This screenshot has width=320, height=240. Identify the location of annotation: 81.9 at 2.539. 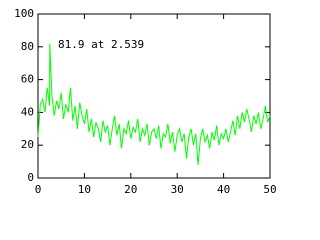
(101, 44).